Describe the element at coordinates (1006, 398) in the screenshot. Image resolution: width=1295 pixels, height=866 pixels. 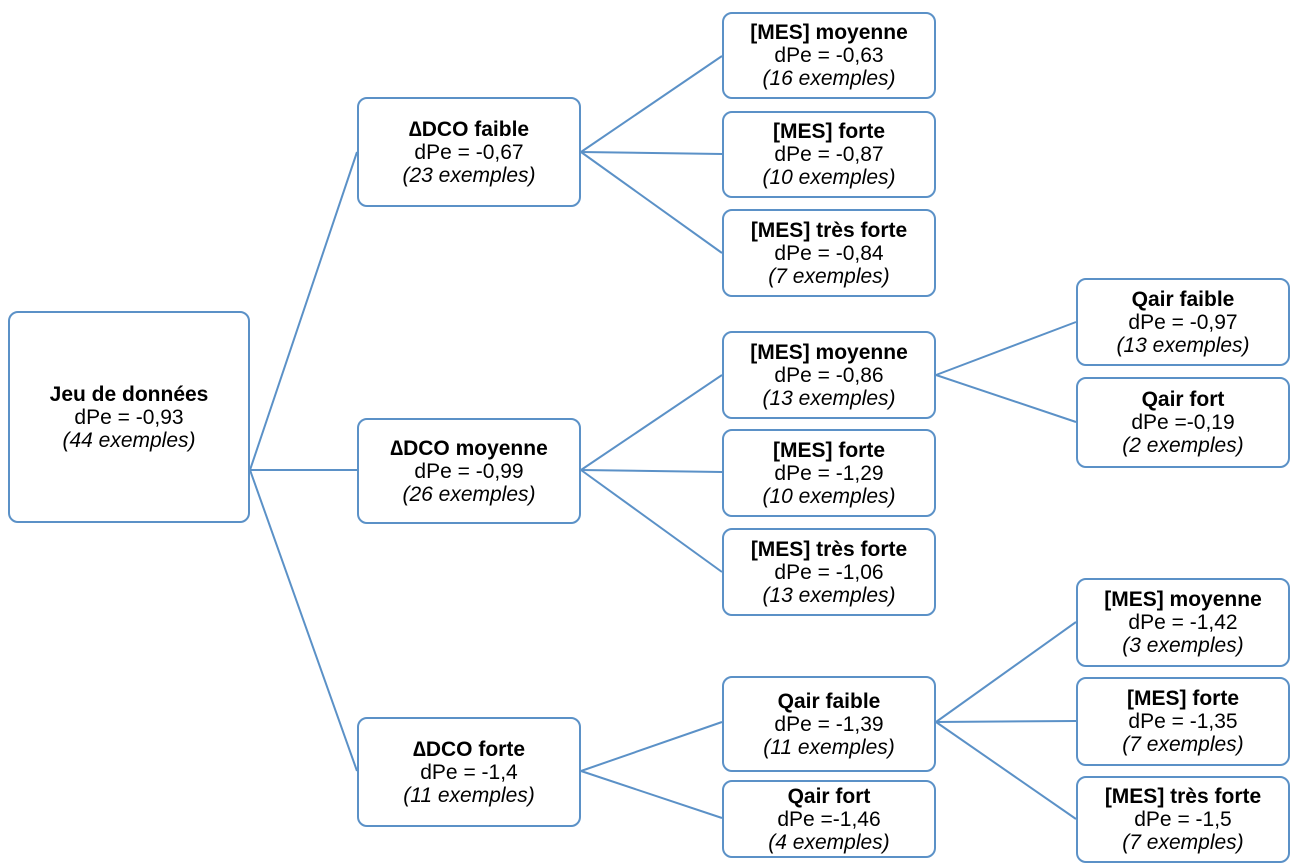
I see `edge-mes-moyenne-qair-fort` at that location.